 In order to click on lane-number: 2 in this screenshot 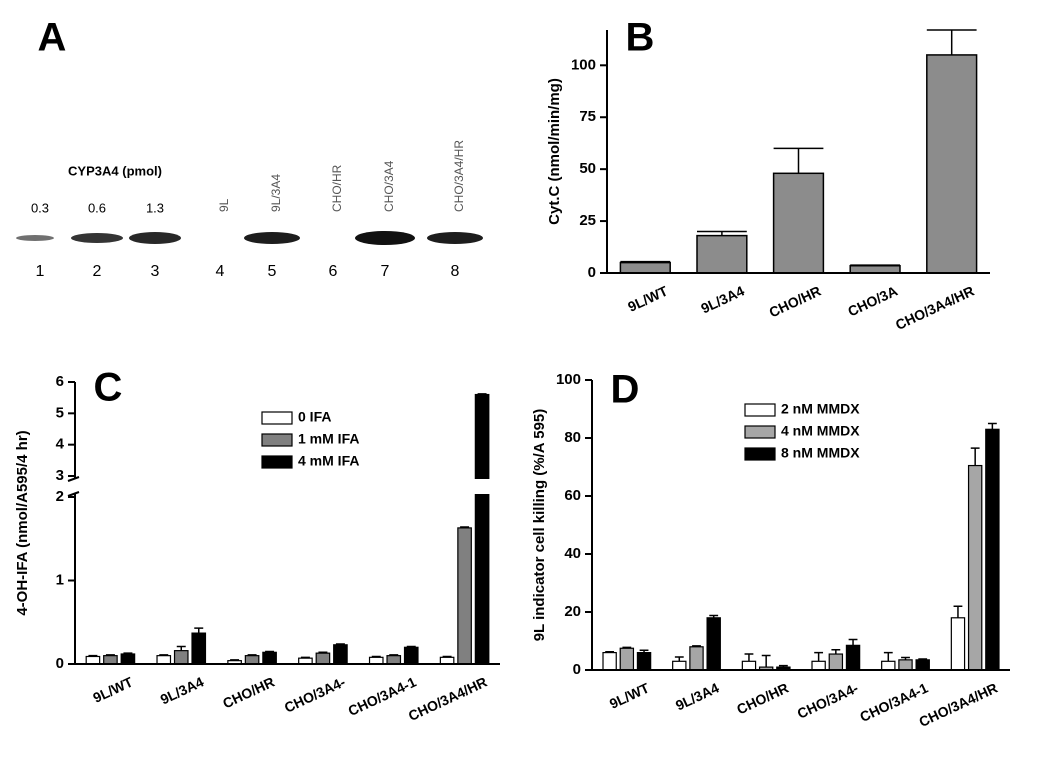, I will do `click(97, 271)`.